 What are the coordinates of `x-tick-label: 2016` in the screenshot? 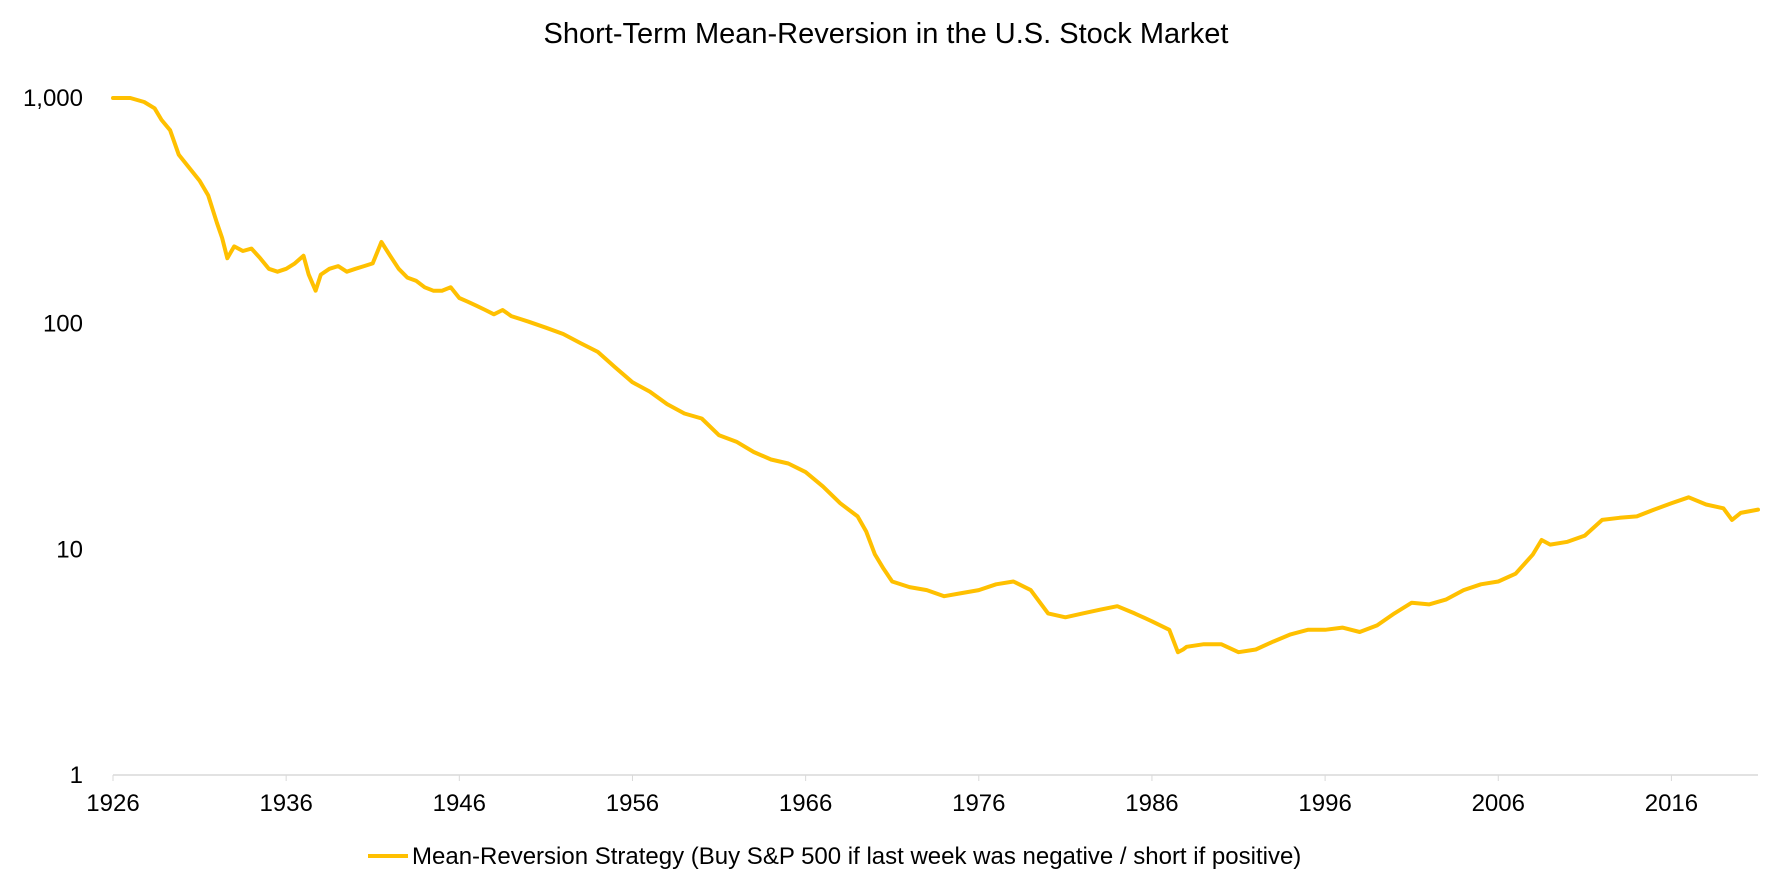 It's located at (1671, 803).